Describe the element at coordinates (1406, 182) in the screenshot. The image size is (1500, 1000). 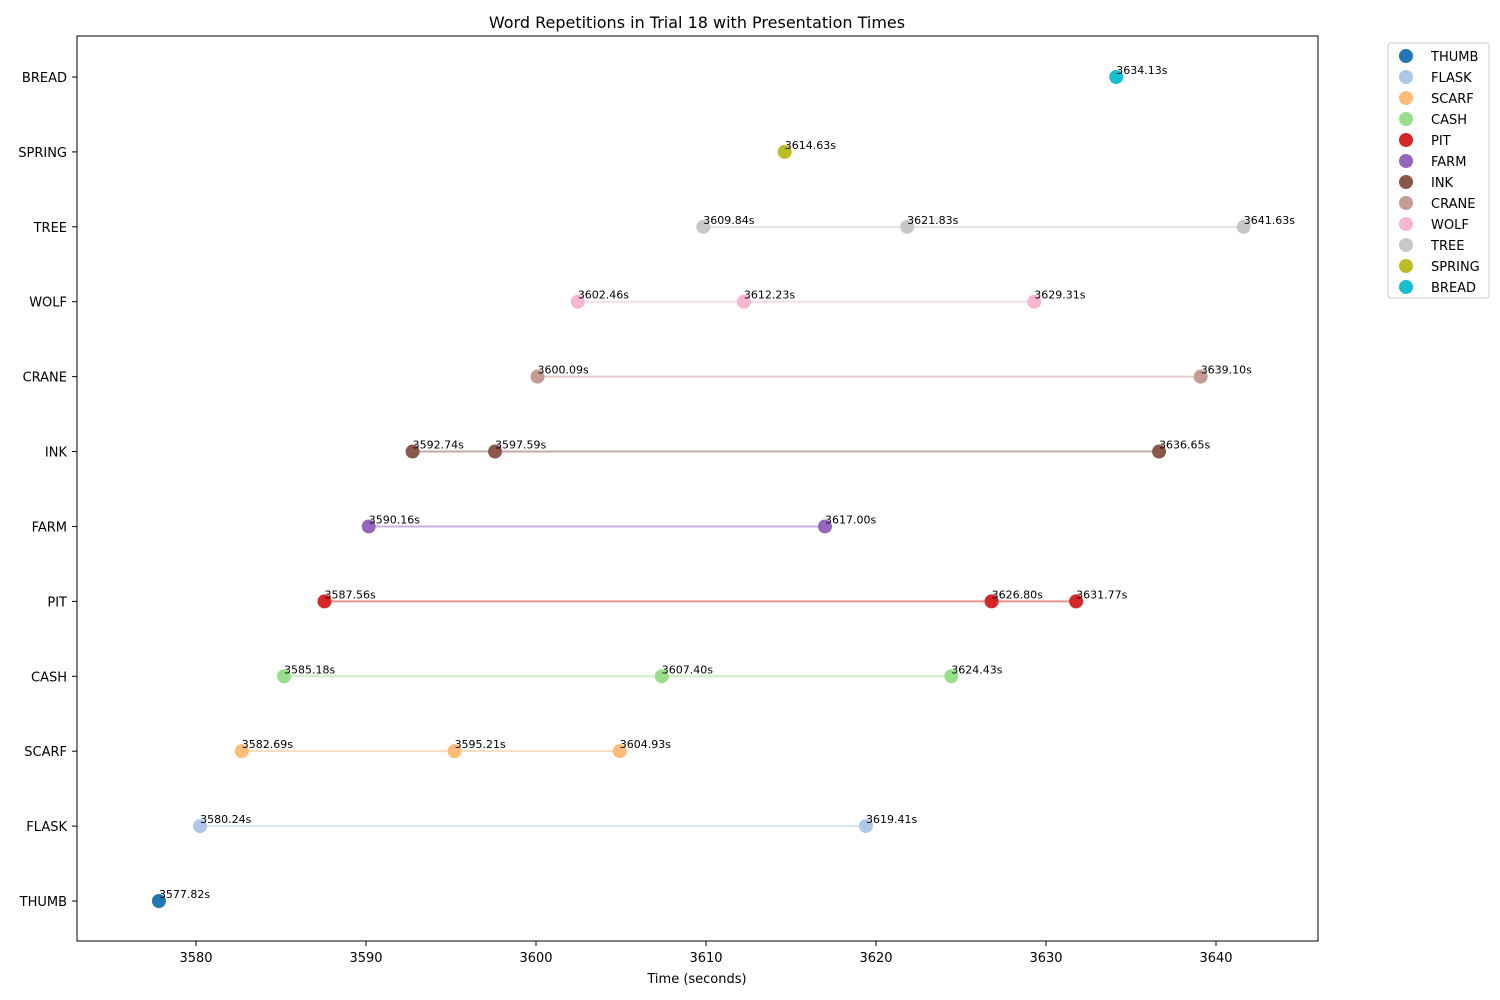
I see `legend-marker-ink` at that location.